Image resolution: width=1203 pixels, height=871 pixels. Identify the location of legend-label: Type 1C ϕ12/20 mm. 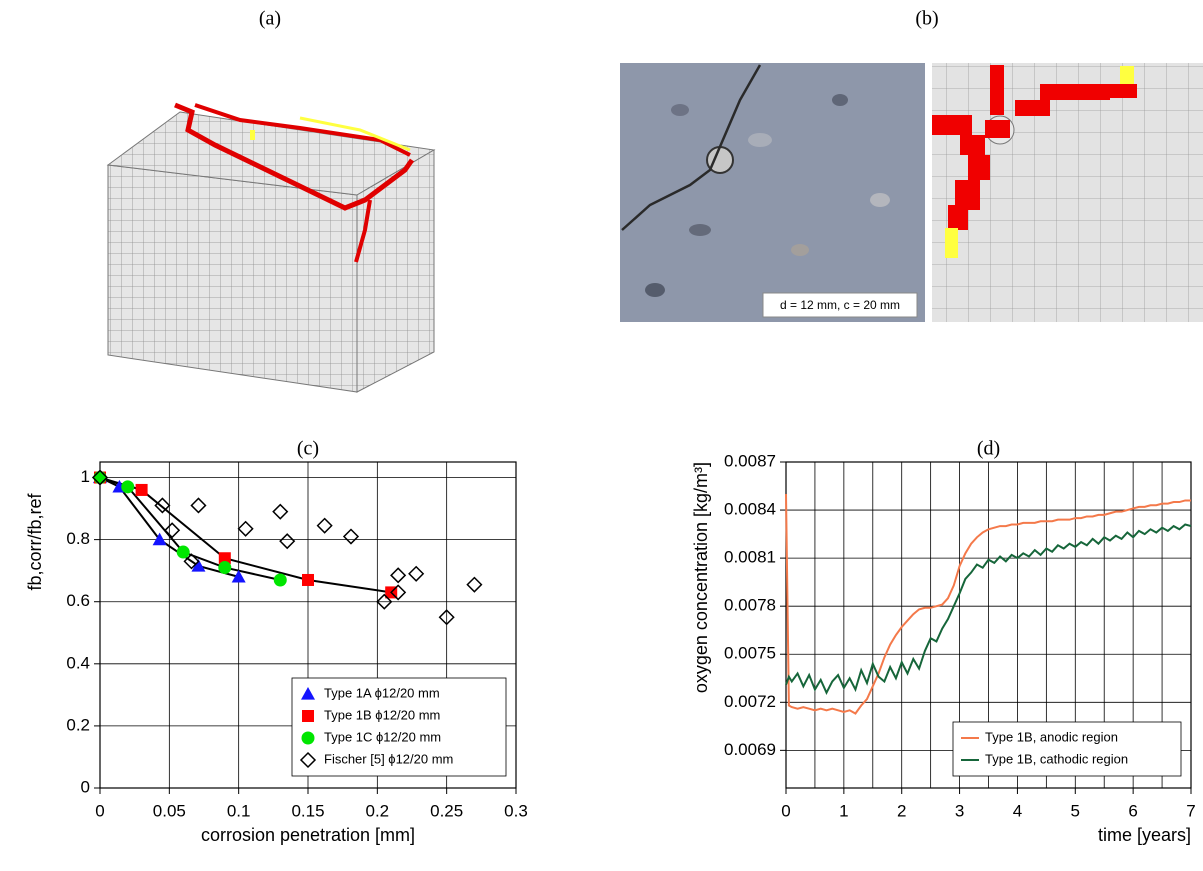
(382, 736).